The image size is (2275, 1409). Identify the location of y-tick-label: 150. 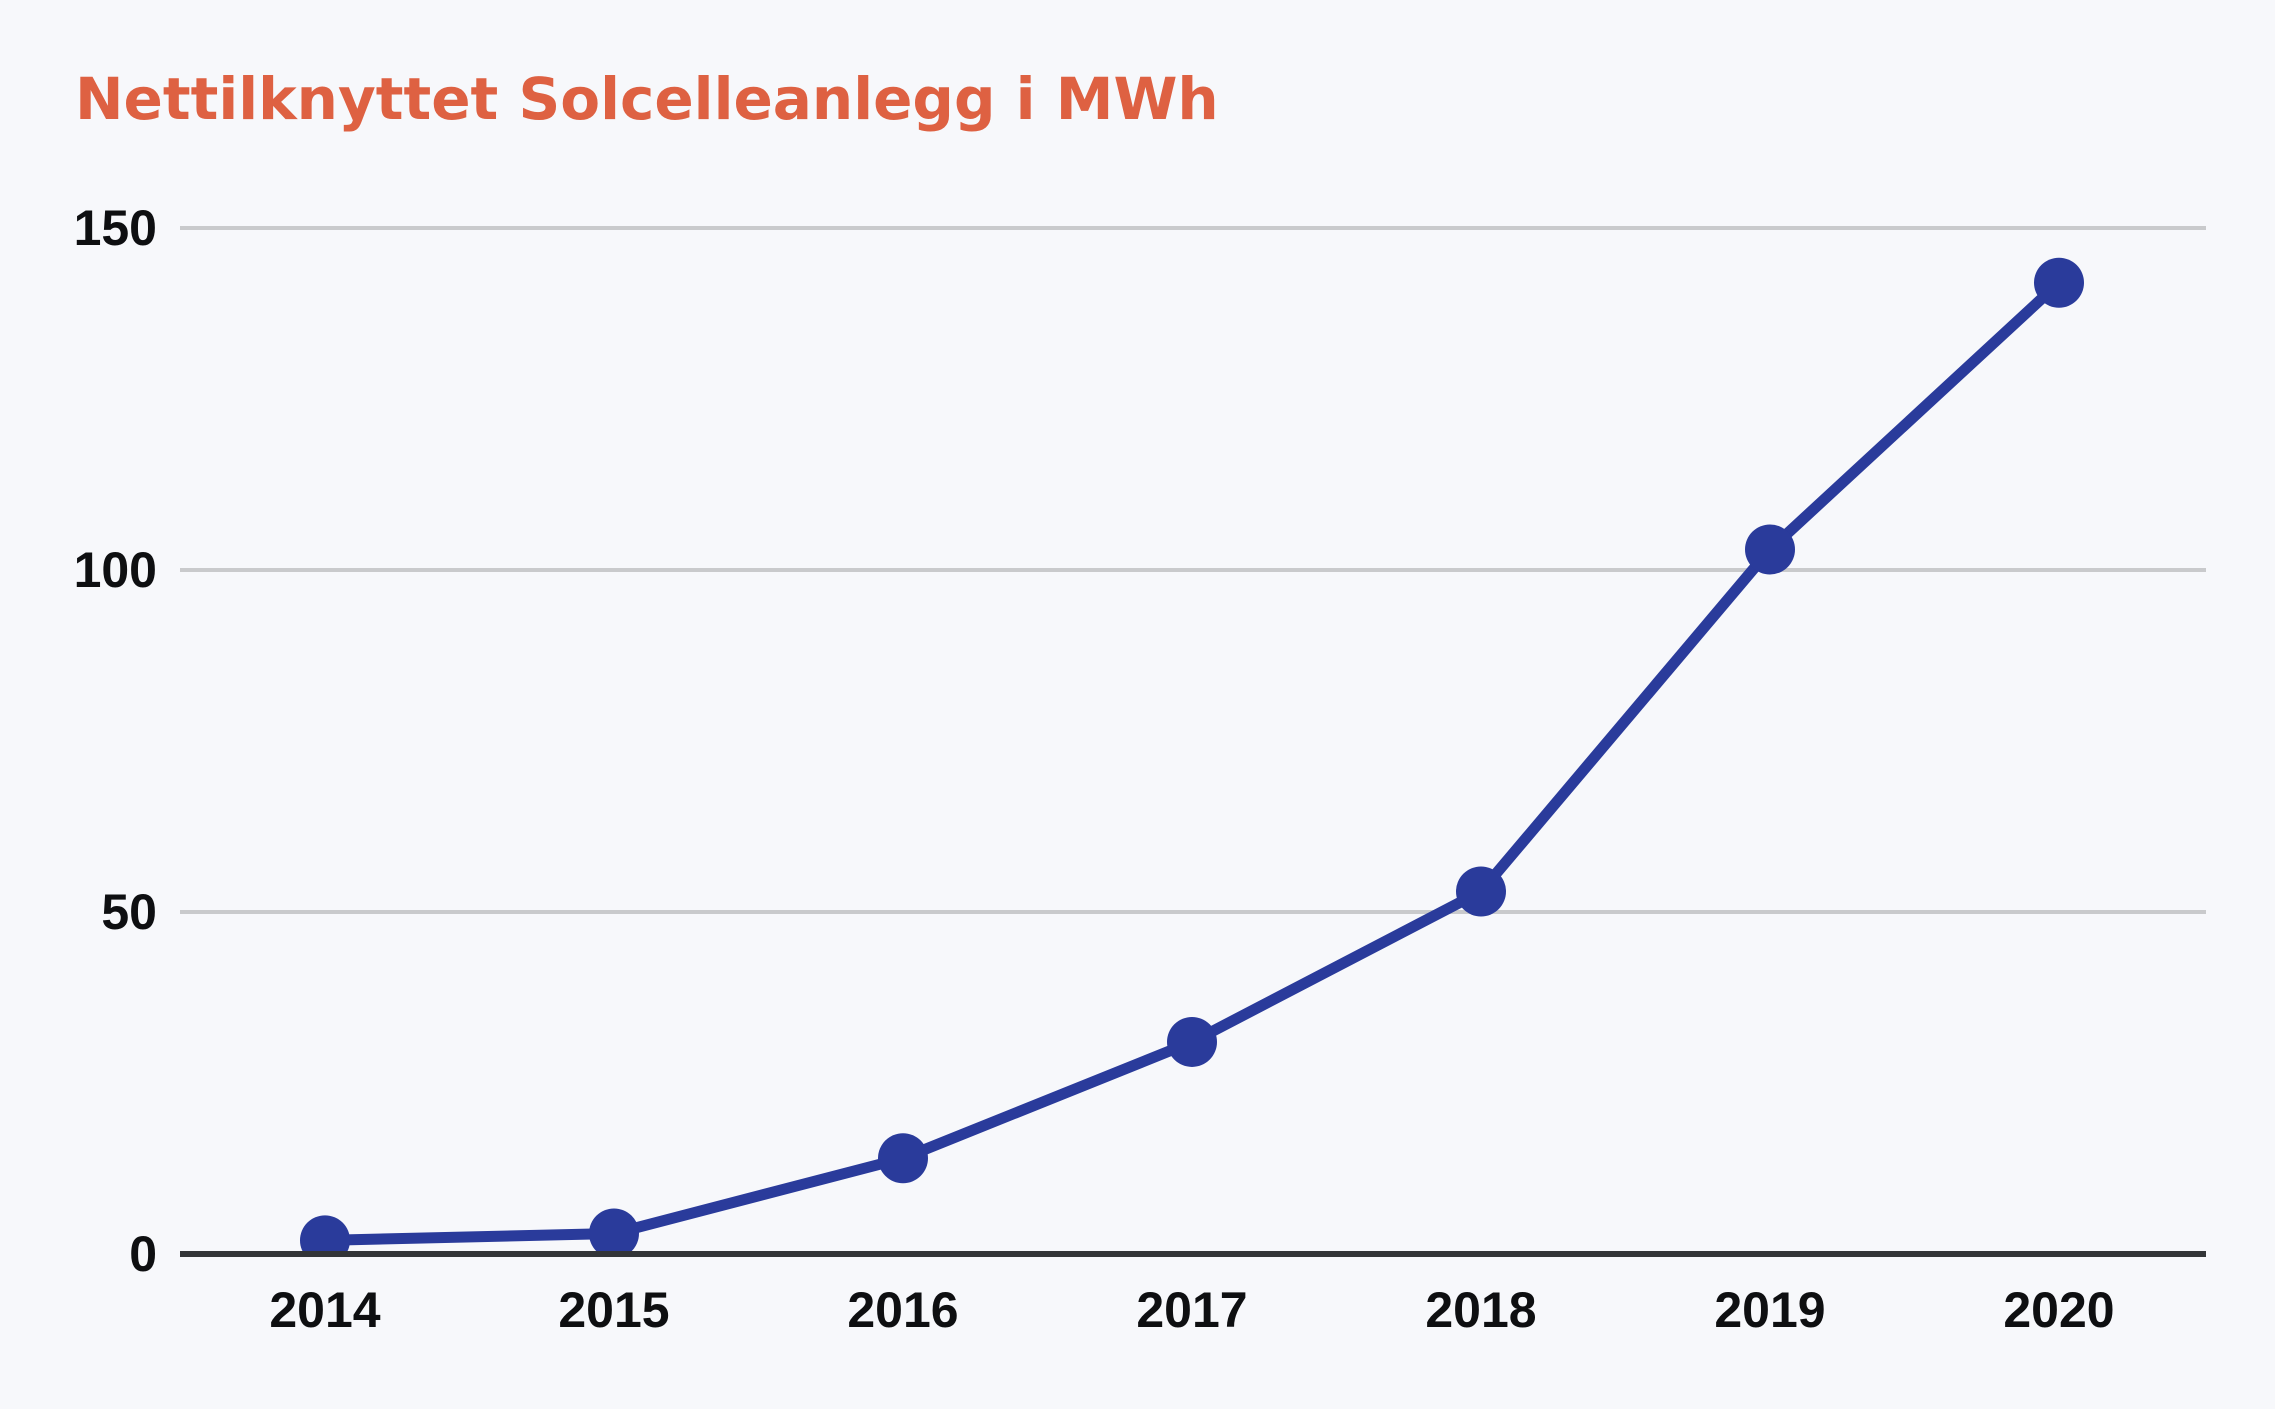
(115, 228).